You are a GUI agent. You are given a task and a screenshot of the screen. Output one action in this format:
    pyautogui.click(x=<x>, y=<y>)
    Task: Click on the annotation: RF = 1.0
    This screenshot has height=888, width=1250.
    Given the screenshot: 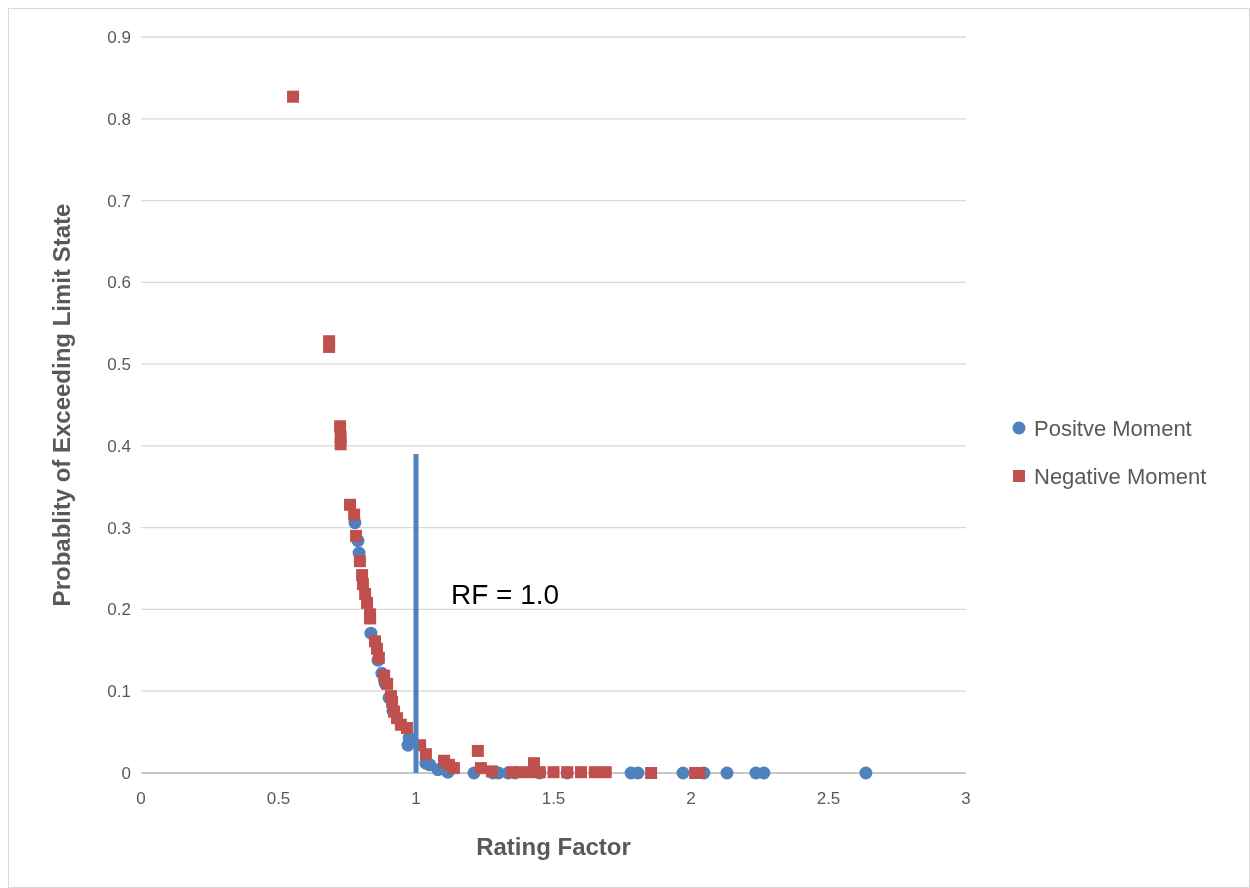 What is the action you would take?
    pyautogui.click(x=505, y=594)
    